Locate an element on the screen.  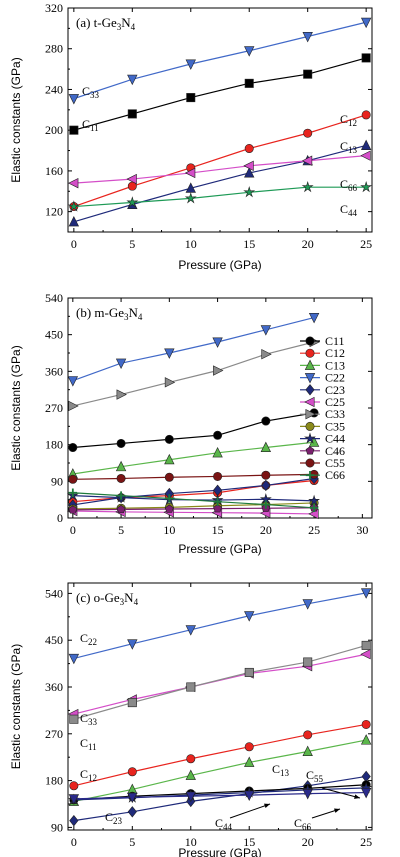
series-C46 is located at coordinates (193, 508).